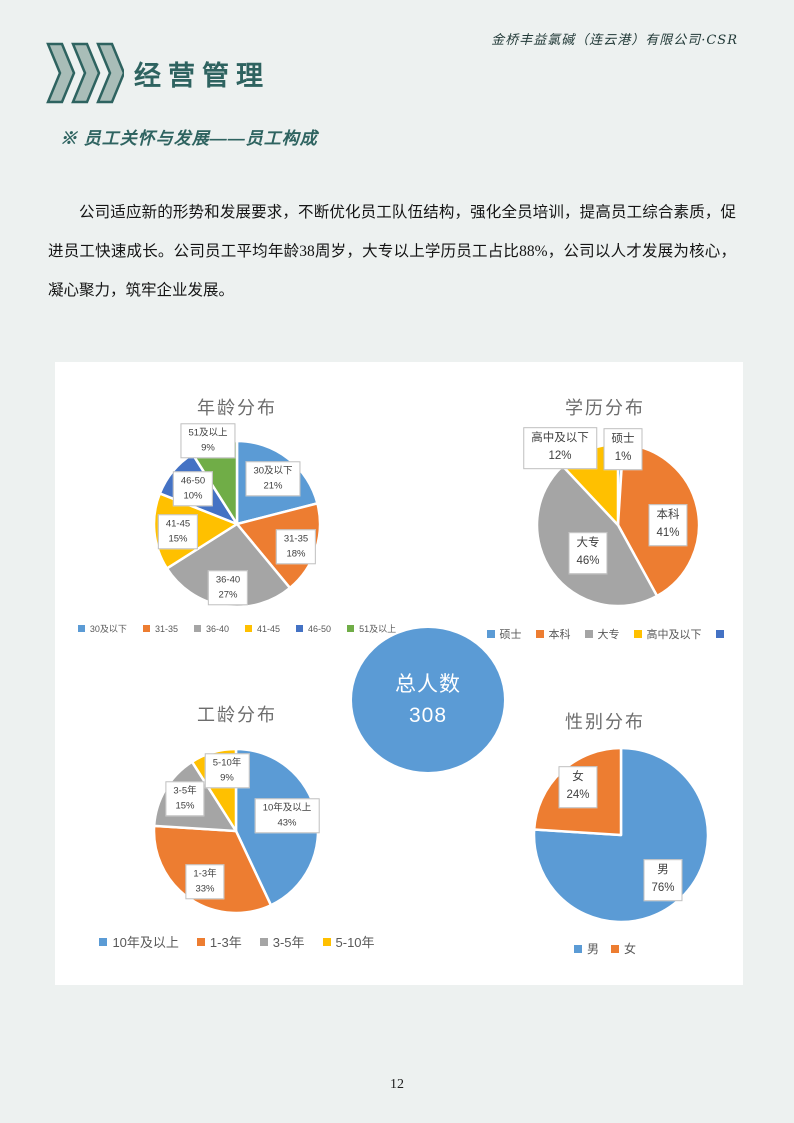 The image size is (794, 1123). Describe the element at coordinates (663, 870) in the screenshot. I see `callout-category: 男` at that location.